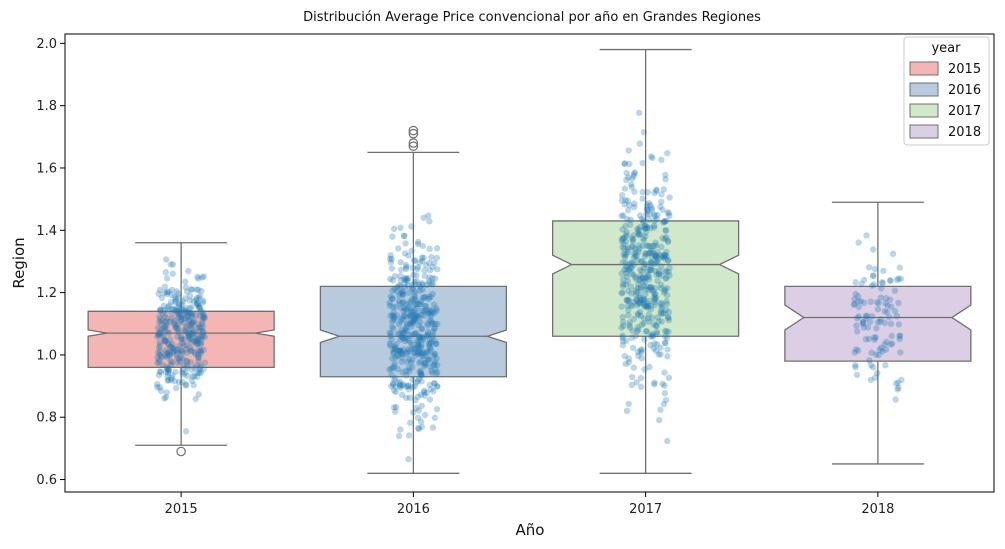  What do you see at coordinates (530, 530) in the screenshot?
I see `x-axis-title: Año` at bounding box center [530, 530].